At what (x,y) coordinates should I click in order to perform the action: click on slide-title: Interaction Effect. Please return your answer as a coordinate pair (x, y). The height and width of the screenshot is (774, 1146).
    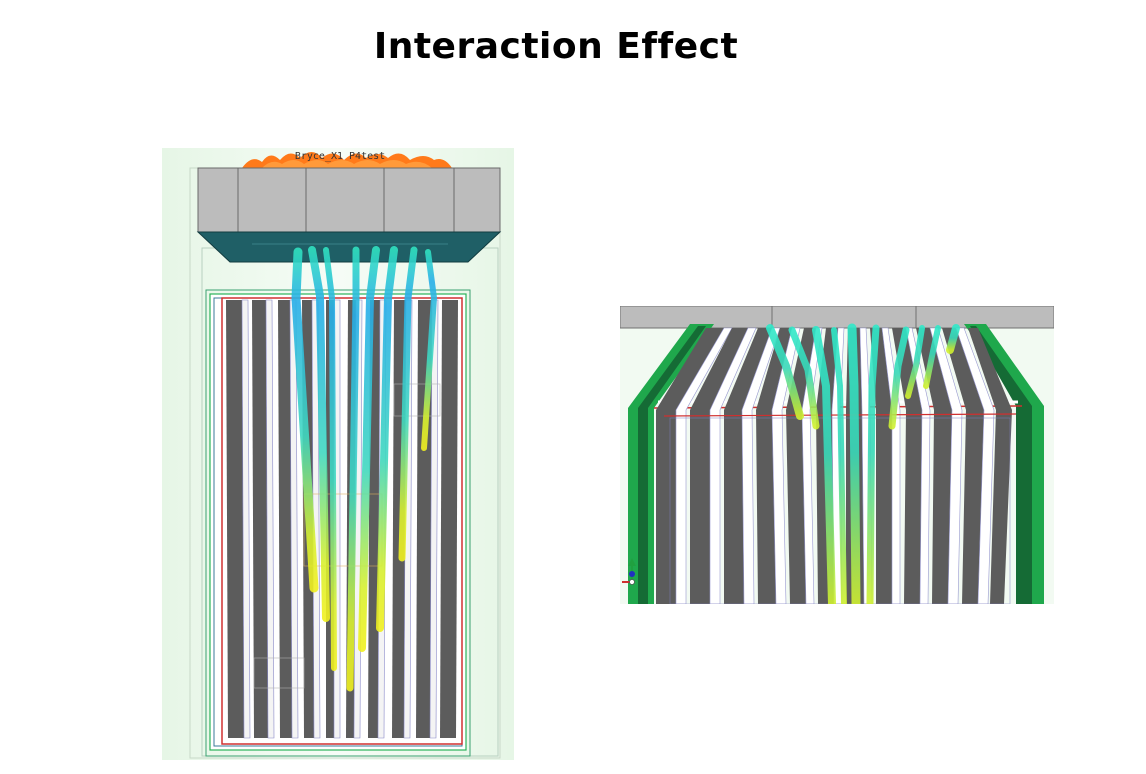
    Looking at the image, I should click on (556, 46).